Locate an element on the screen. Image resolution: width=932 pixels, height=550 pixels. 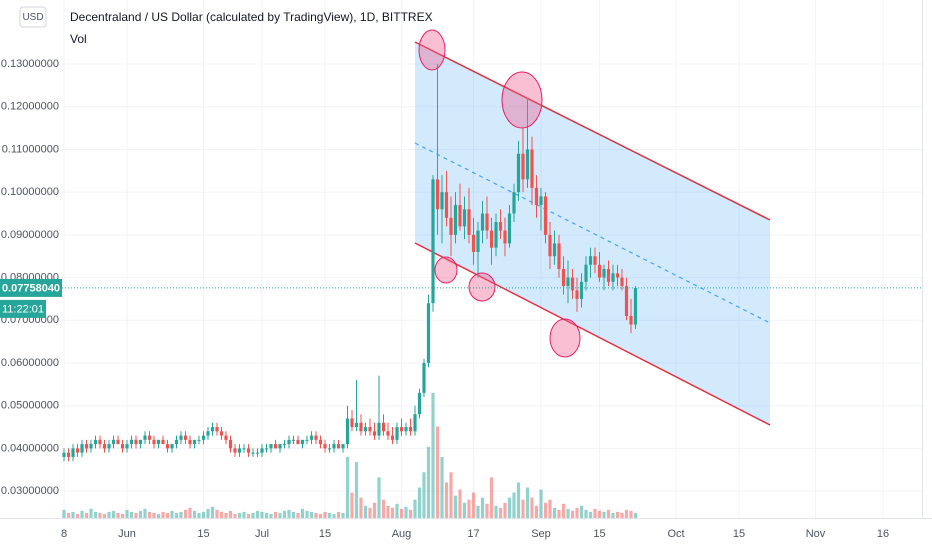
currency-label: USD is located at coordinates (32, 17).